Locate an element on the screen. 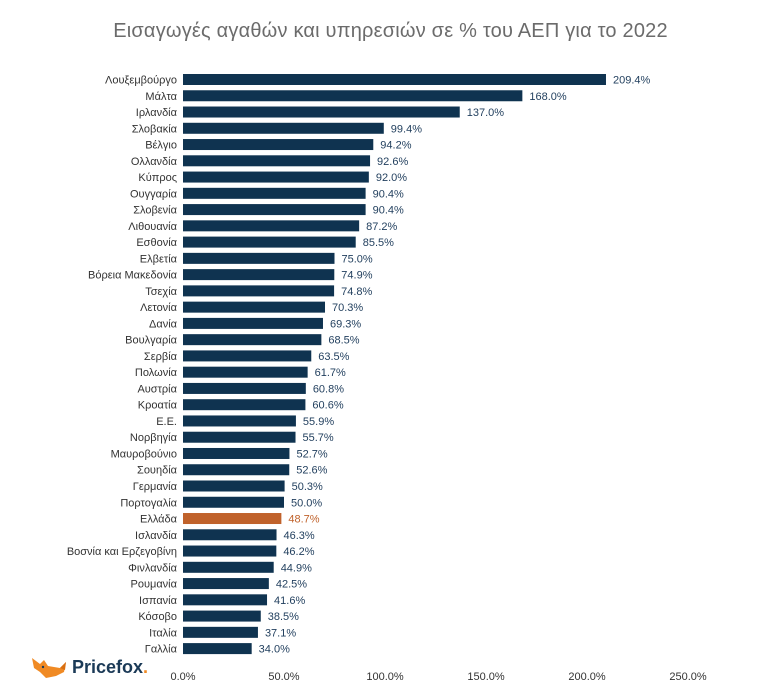 The image size is (781, 697). value-label: 87.2% is located at coordinates (381, 227).